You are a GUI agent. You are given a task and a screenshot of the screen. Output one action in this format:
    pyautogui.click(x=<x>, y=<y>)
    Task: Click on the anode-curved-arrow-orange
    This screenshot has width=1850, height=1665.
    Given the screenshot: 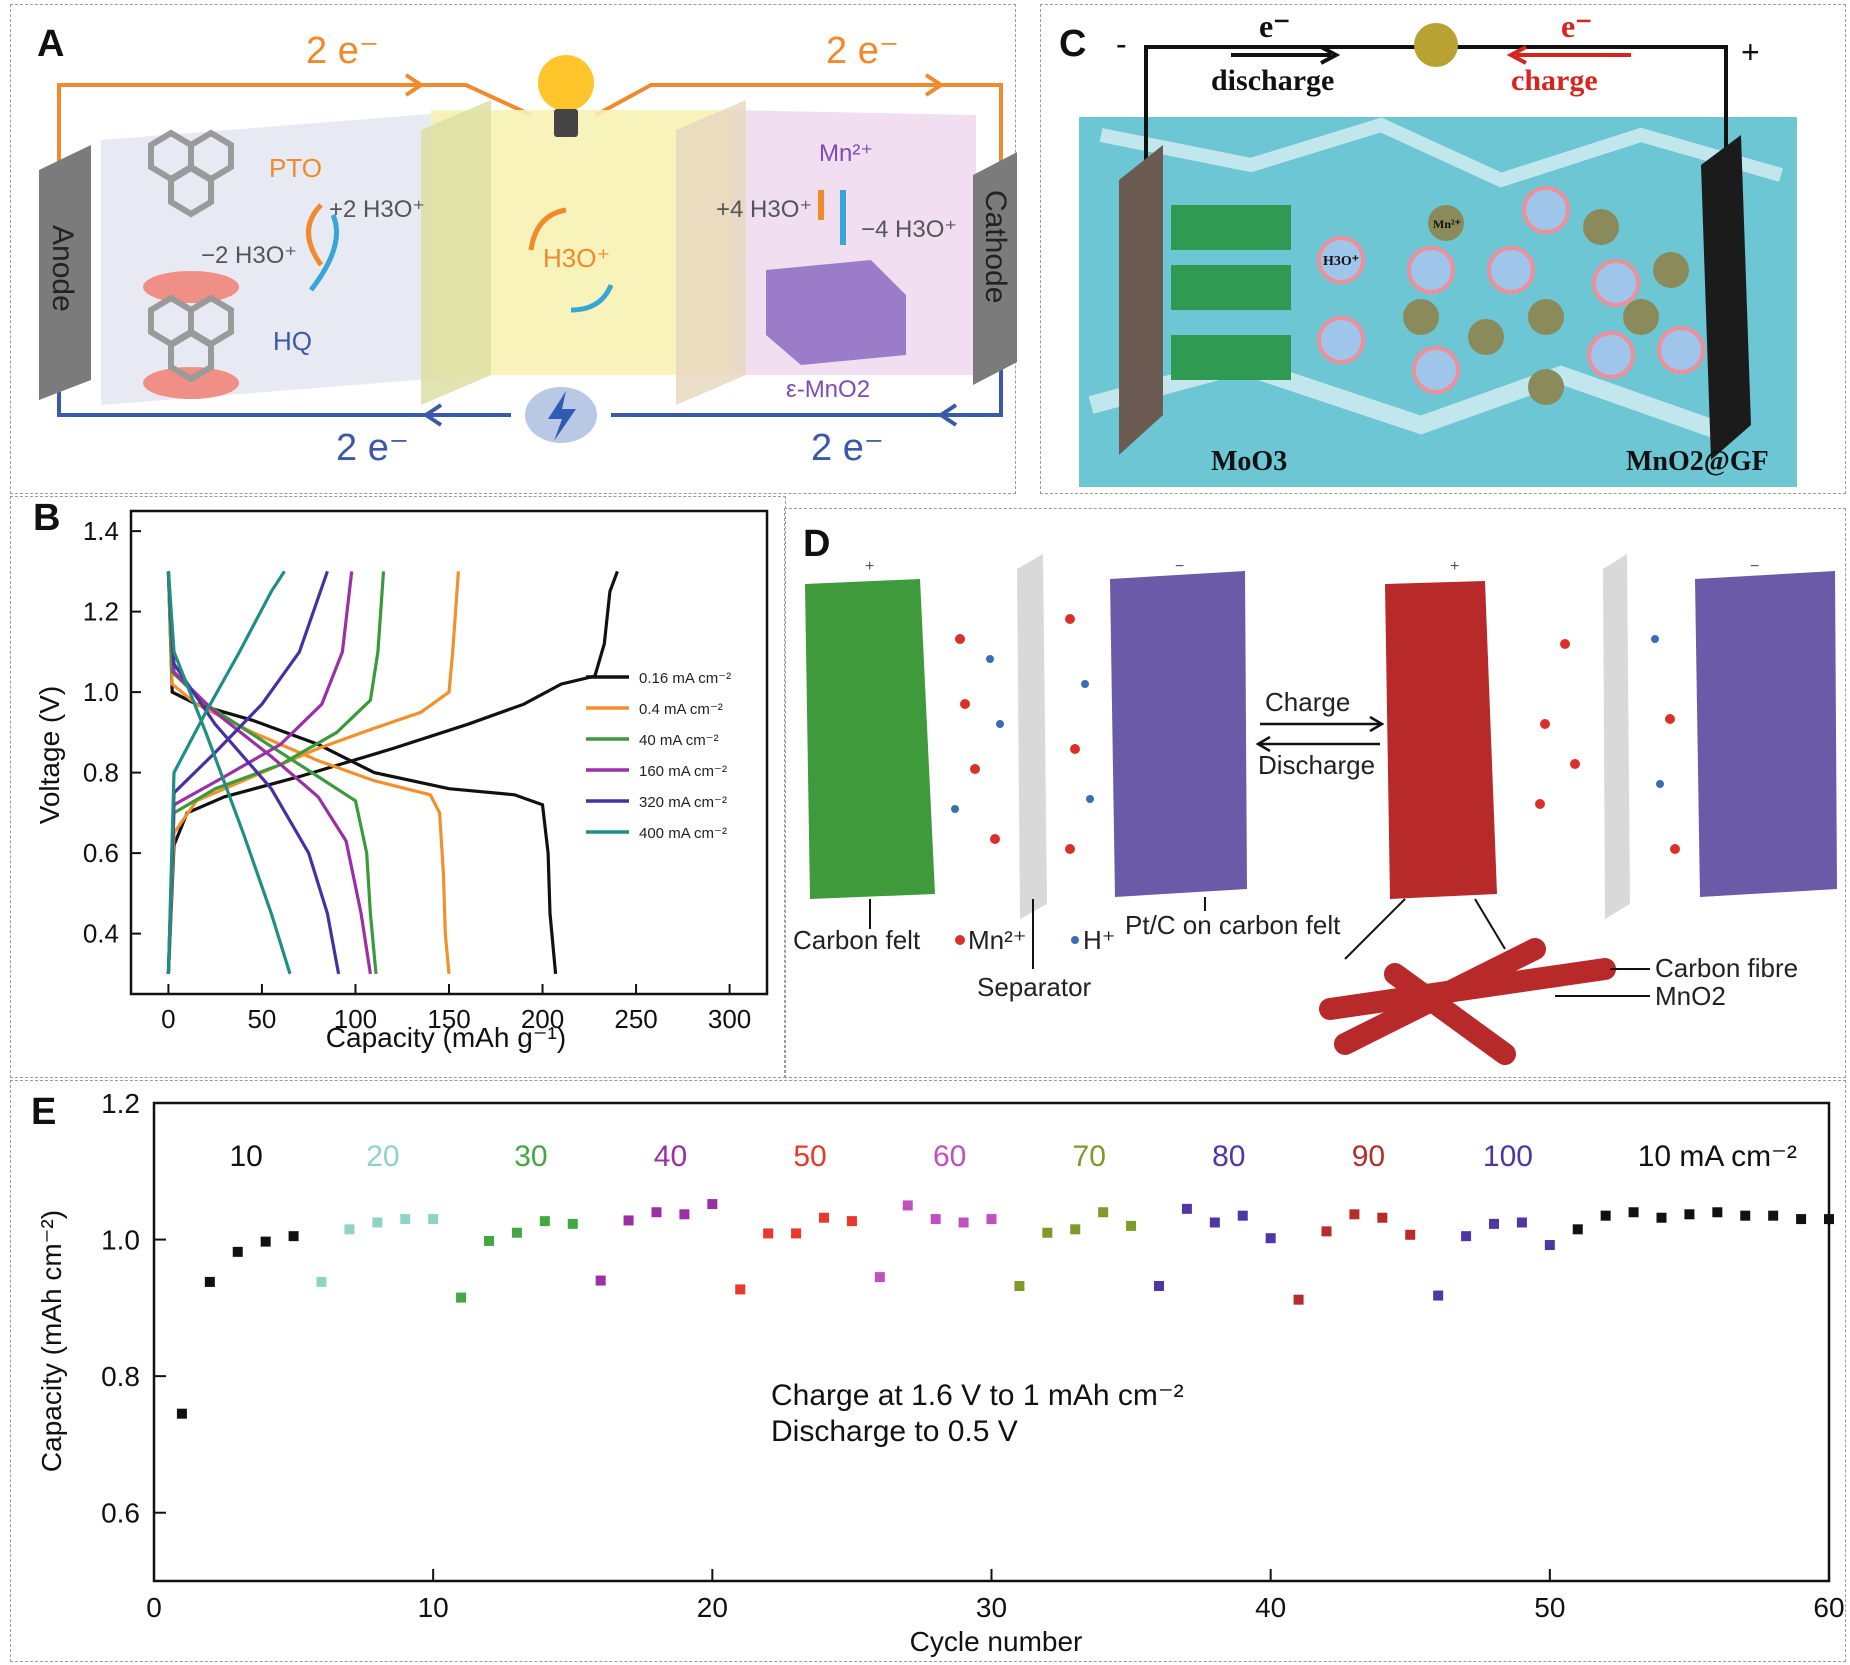 What is the action you would take?
    pyautogui.click(x=315, y=235)
    